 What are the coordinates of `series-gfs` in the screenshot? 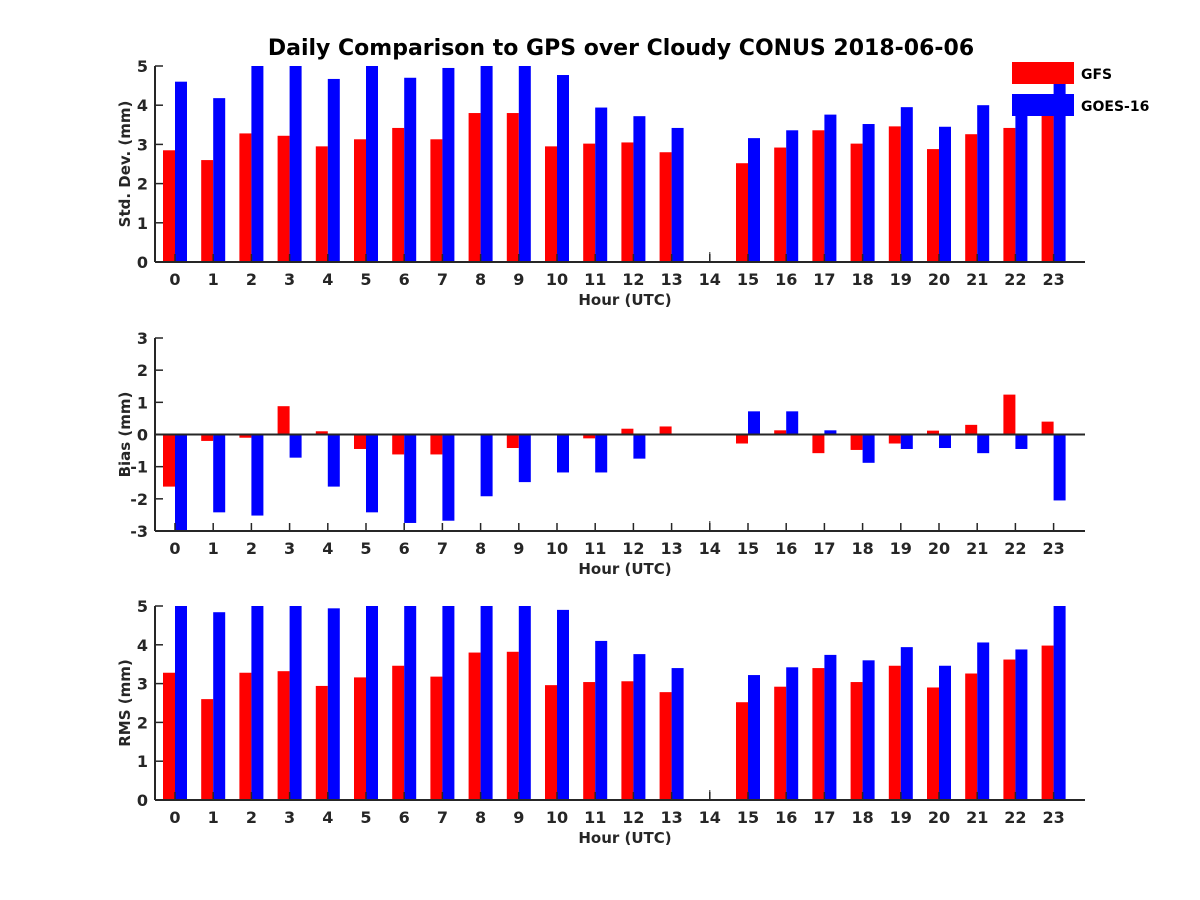 It's located at (608, 184).